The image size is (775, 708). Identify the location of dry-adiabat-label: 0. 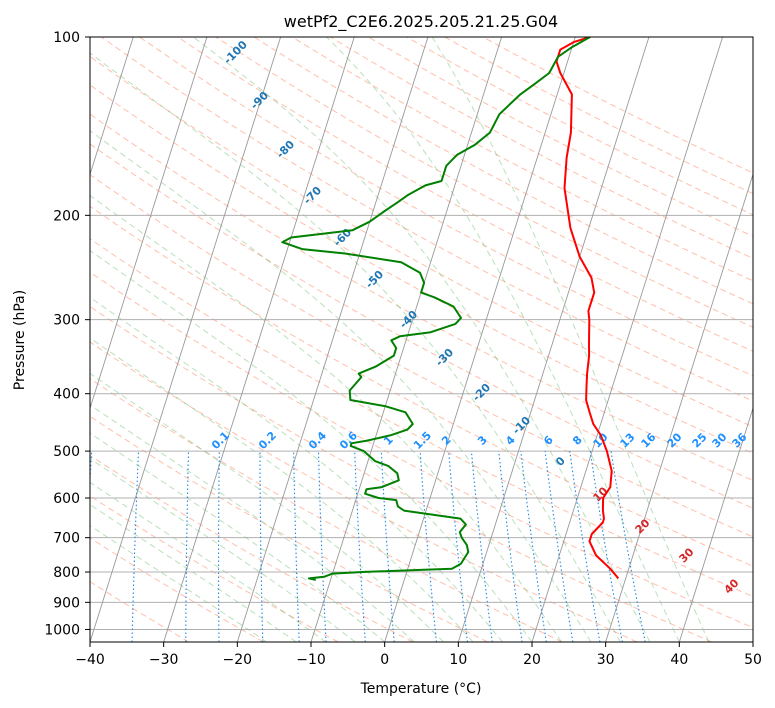
(560, 461).